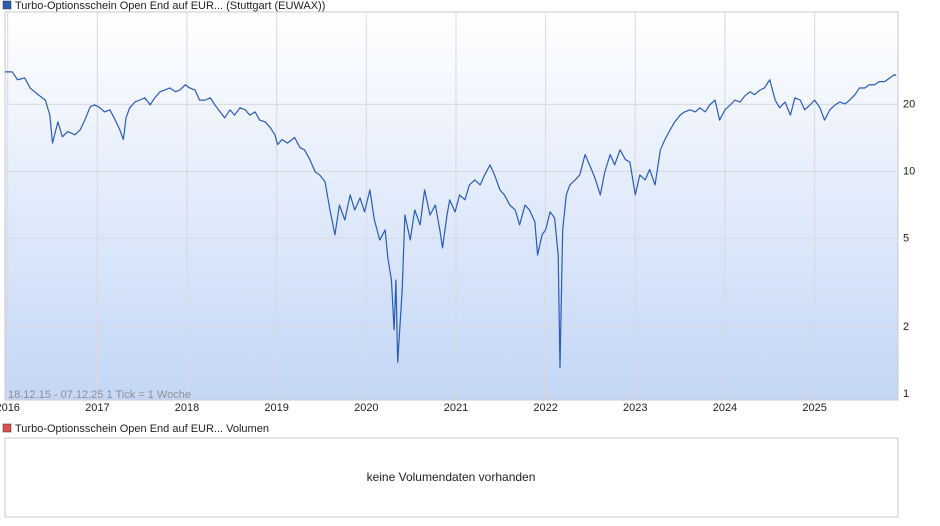  Describe the element at coordinates (456, 408) in the screenshot. I see `x-tick-label: 2021` at that location.